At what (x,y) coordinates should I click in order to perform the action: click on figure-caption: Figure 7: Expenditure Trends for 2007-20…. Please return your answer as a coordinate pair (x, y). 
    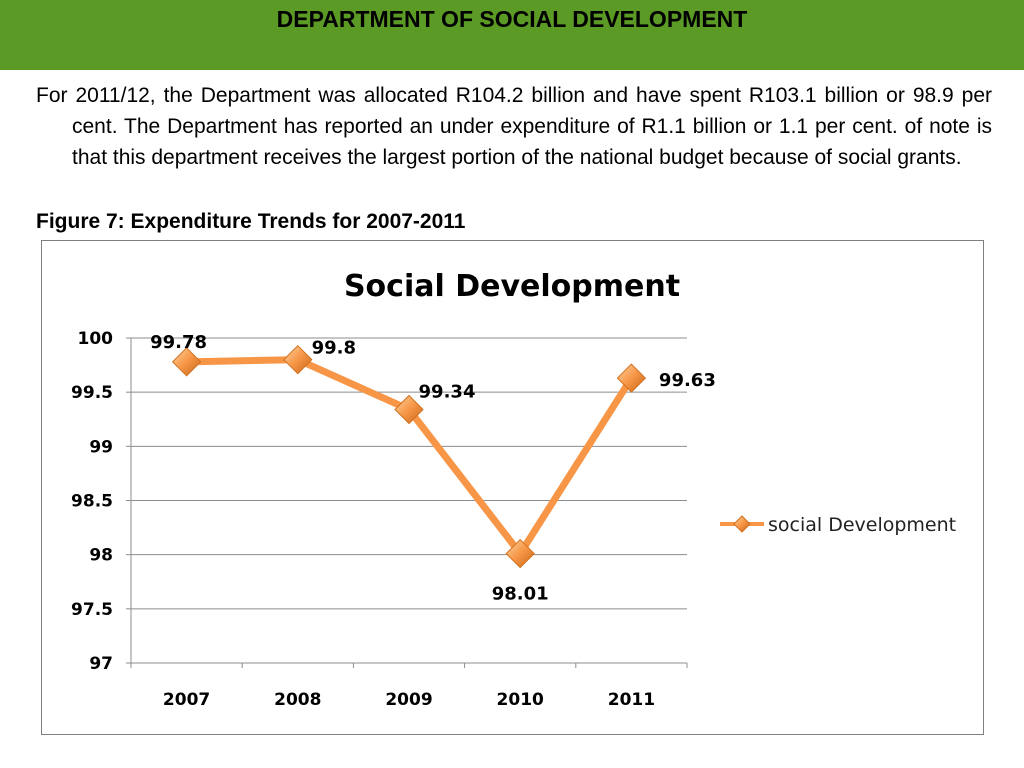
    Looking at the image, I should click on (251, 221).